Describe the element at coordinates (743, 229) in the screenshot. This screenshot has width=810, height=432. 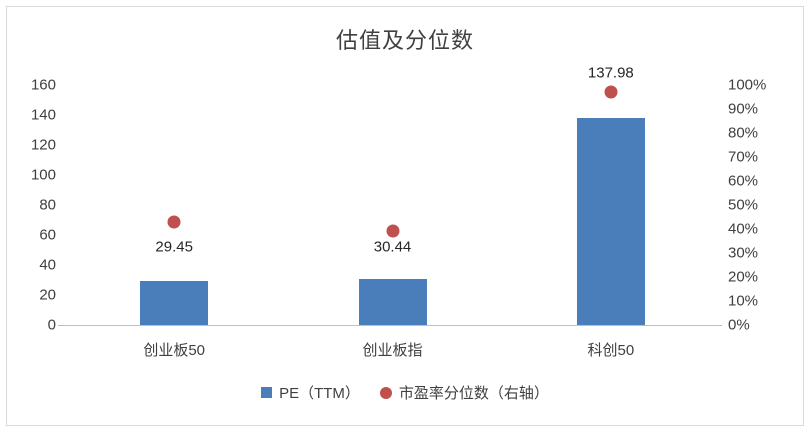
I see `right-axis-tick-label: 40%` at that location.